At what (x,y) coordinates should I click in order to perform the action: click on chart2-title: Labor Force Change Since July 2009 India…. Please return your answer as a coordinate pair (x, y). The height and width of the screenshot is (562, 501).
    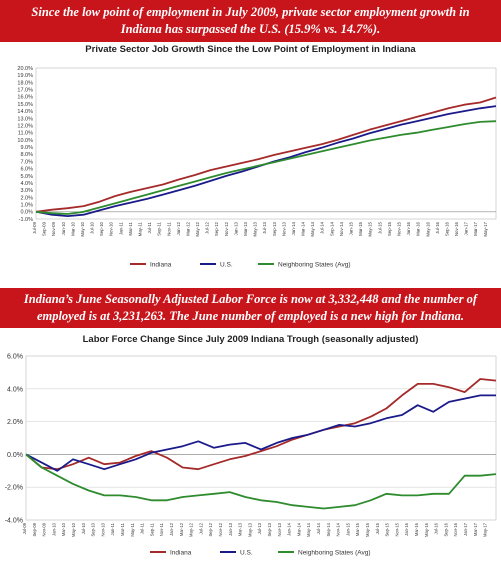
    Looking at the image, I should click on (250, 339).